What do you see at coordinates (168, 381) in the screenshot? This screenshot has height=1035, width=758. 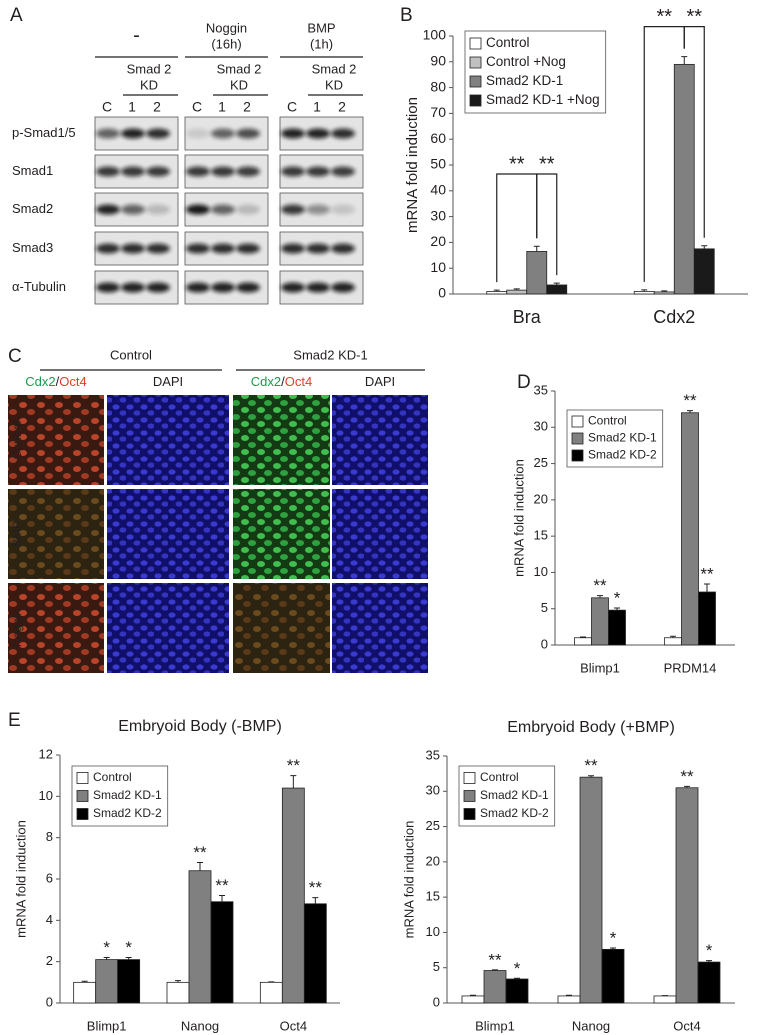 I see `stain-label-part: DAPI` at bounding box center [168, 381].